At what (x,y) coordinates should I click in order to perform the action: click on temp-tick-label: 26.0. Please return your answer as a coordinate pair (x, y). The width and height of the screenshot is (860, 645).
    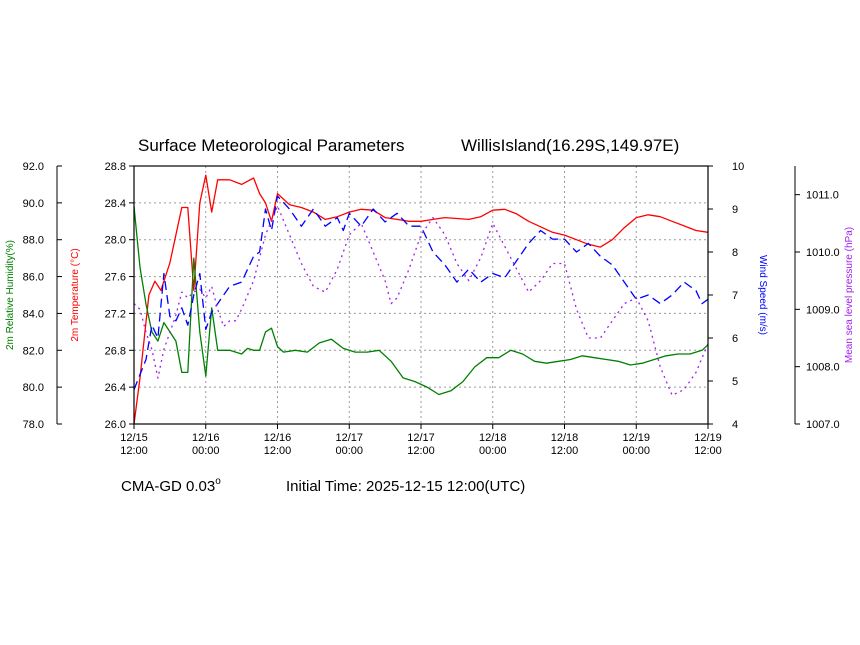
    Looking at the image, I should click on (115, 425).